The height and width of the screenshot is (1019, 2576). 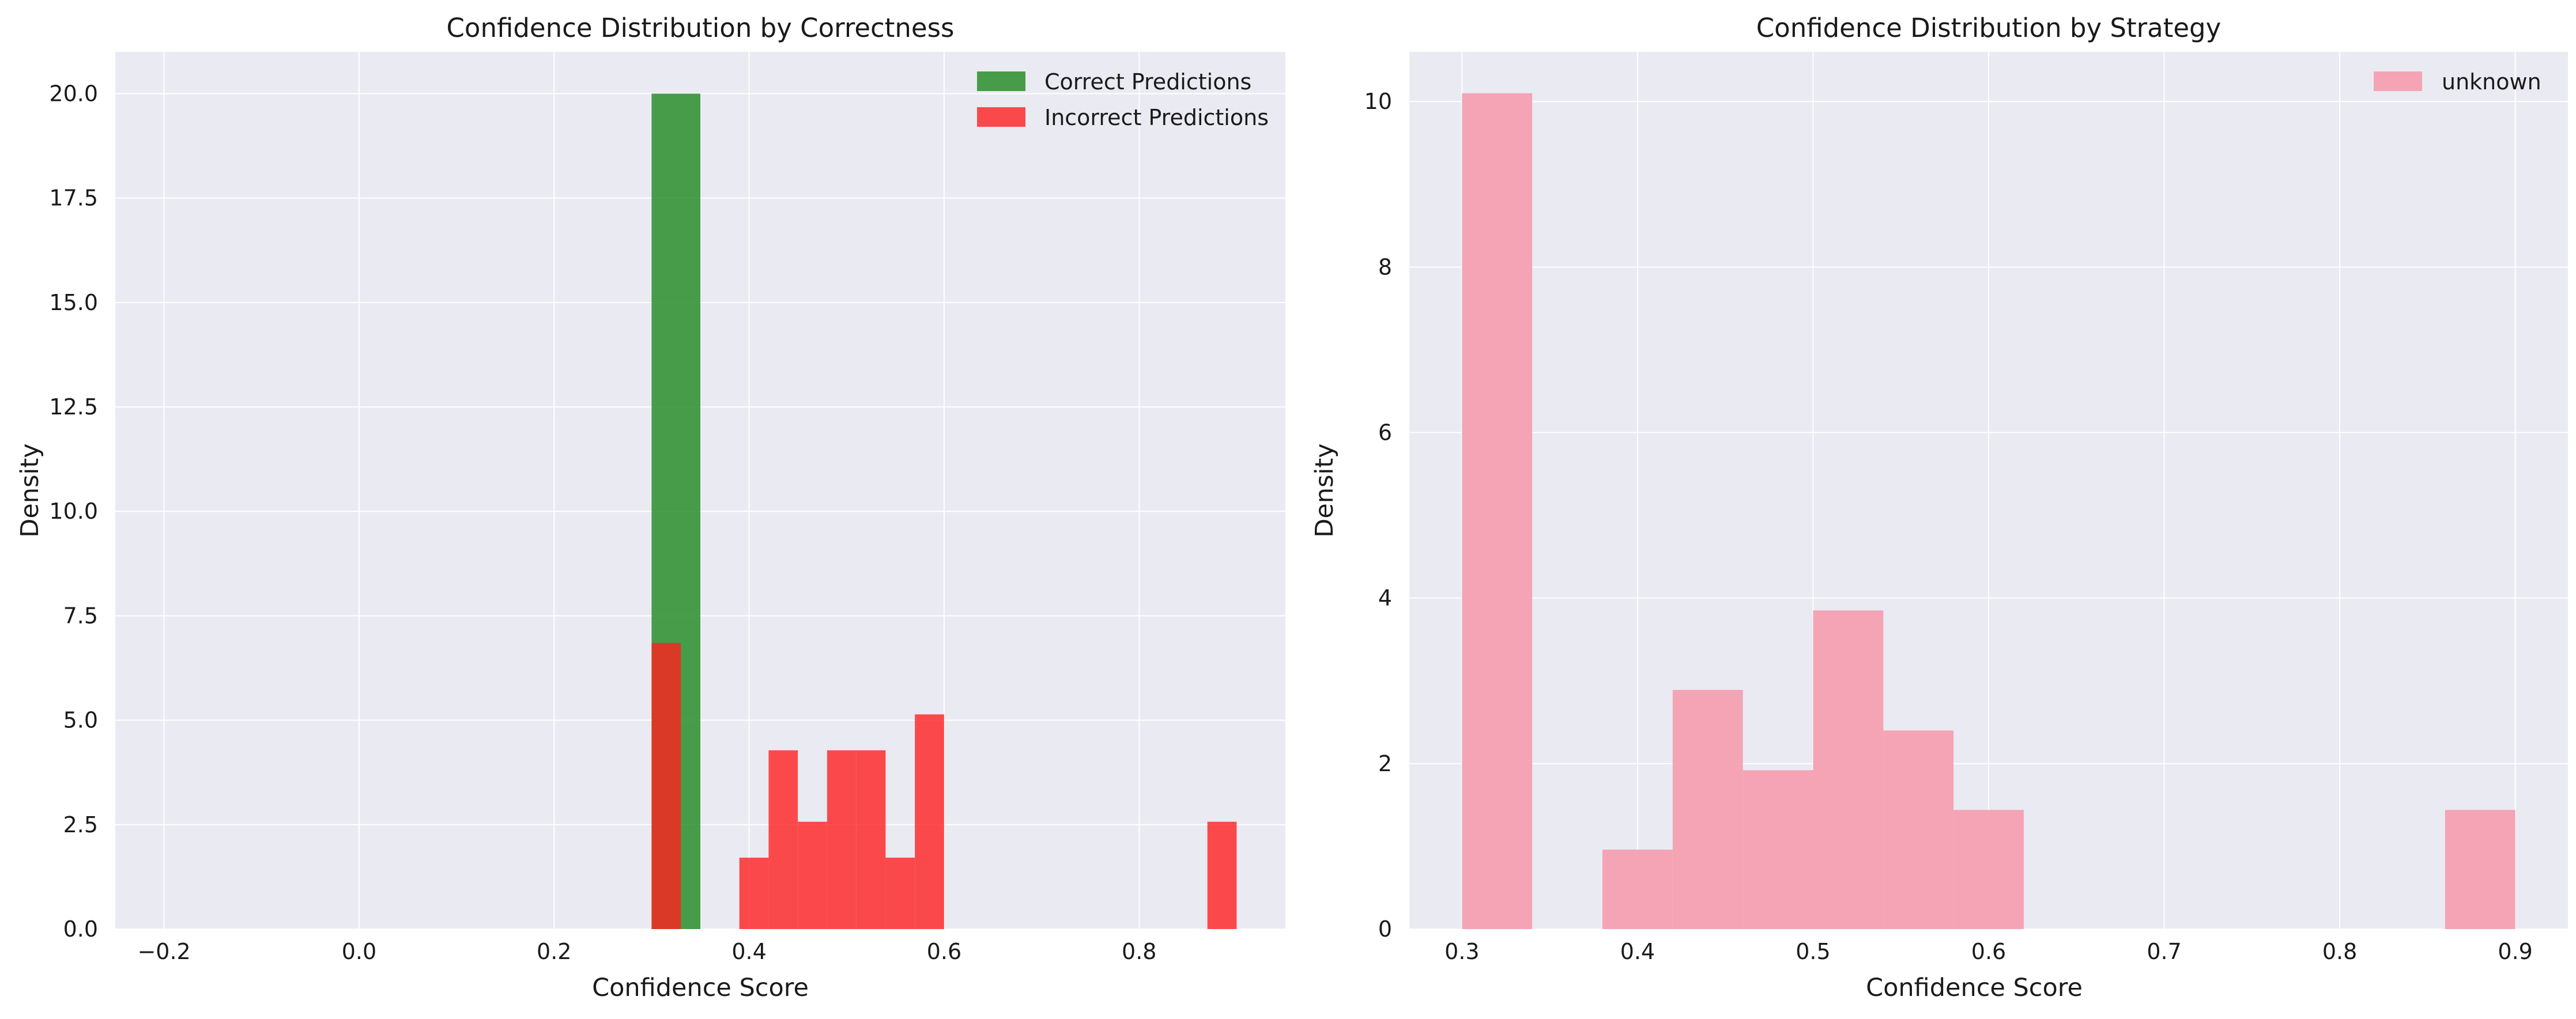 I want to click on y-tick-label: 6, so click(x=1385, y=432).